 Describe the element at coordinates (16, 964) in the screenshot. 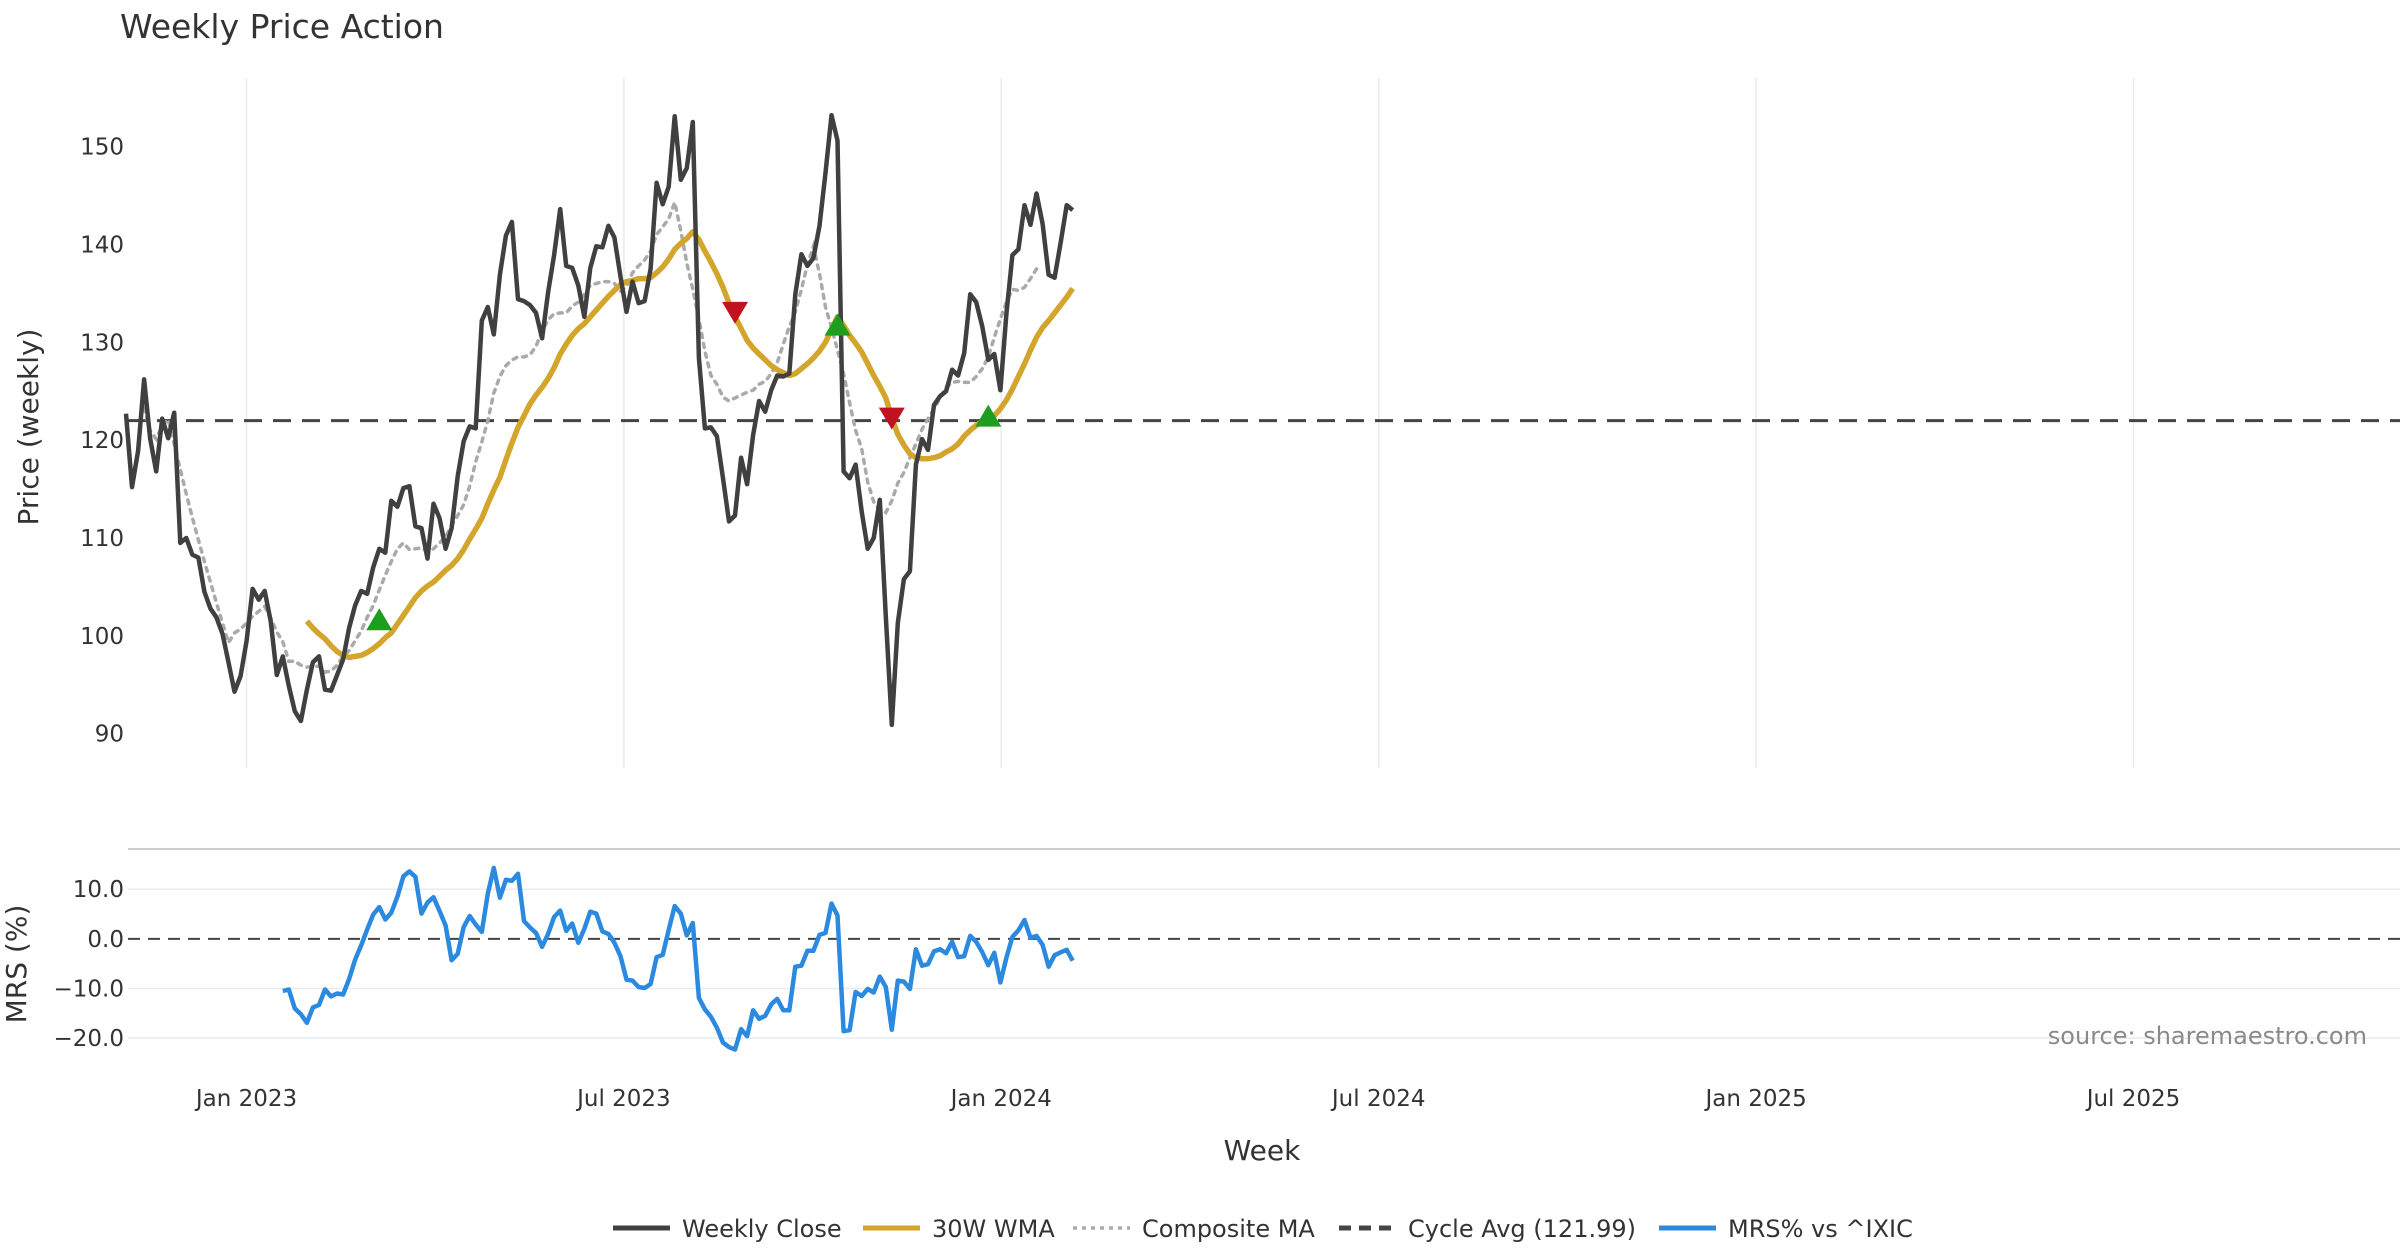

I see `mrs-y-axis-title: MRS (%)` at that location.